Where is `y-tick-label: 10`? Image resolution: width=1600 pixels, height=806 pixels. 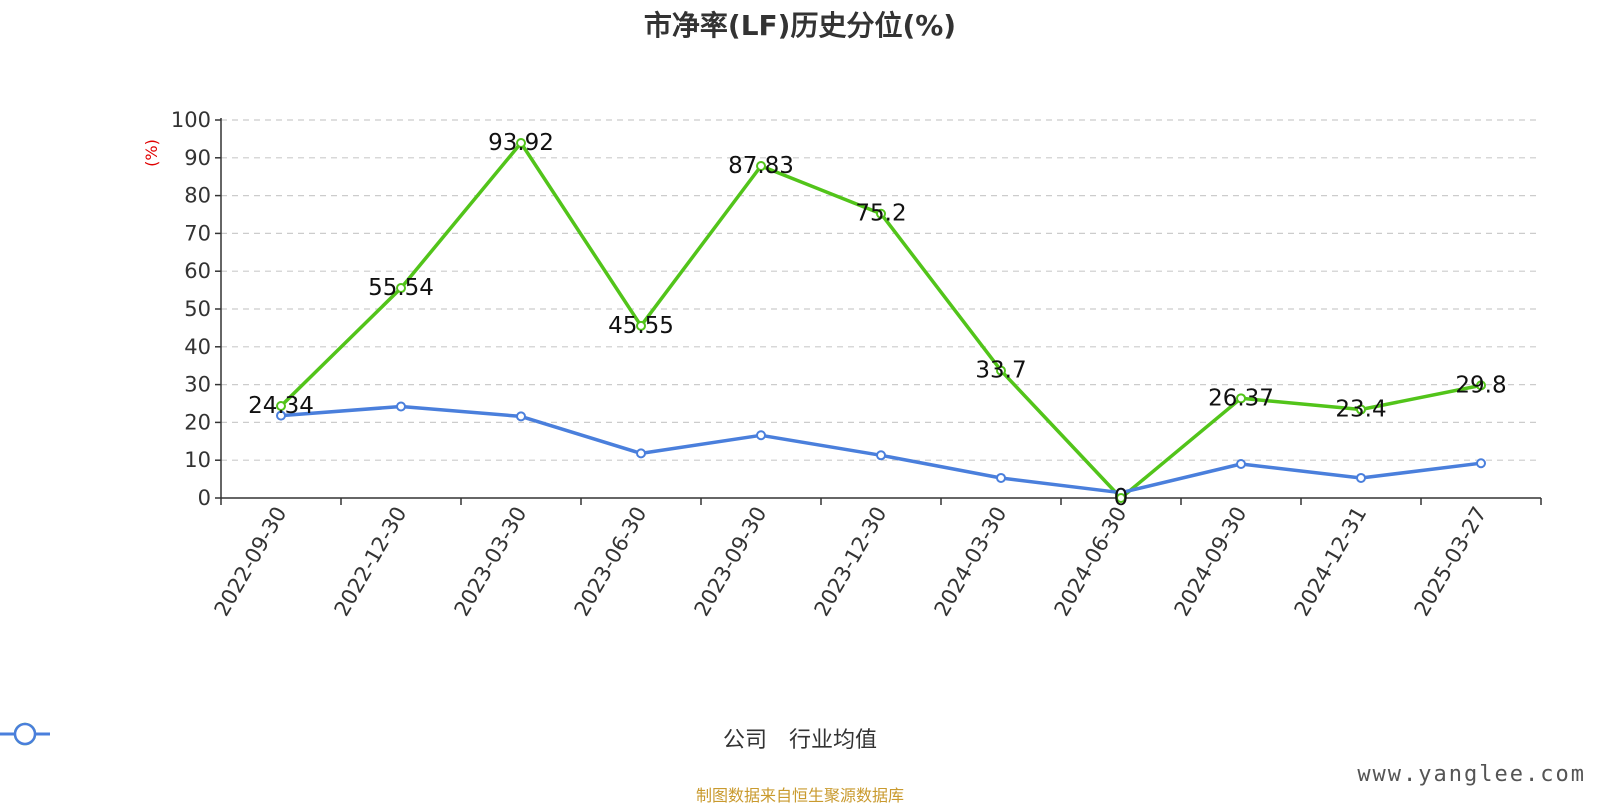
y-tick-label: 10 is located at coordinates (197, 460).